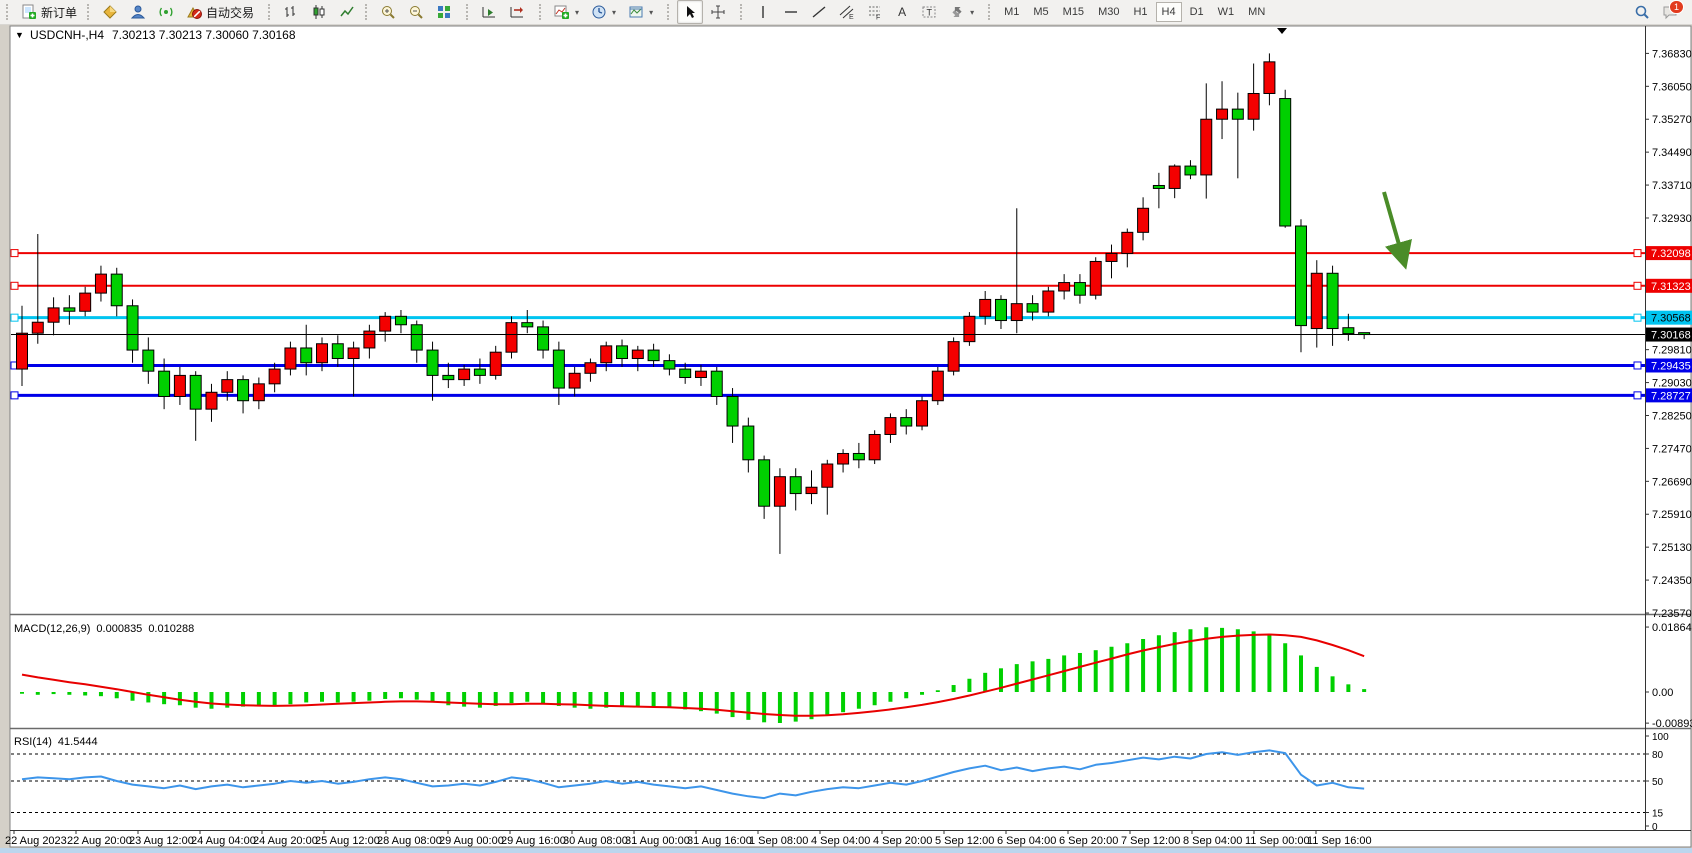 The image size is (1692, 853). I want to click on text-button: A, so click(902, 12).